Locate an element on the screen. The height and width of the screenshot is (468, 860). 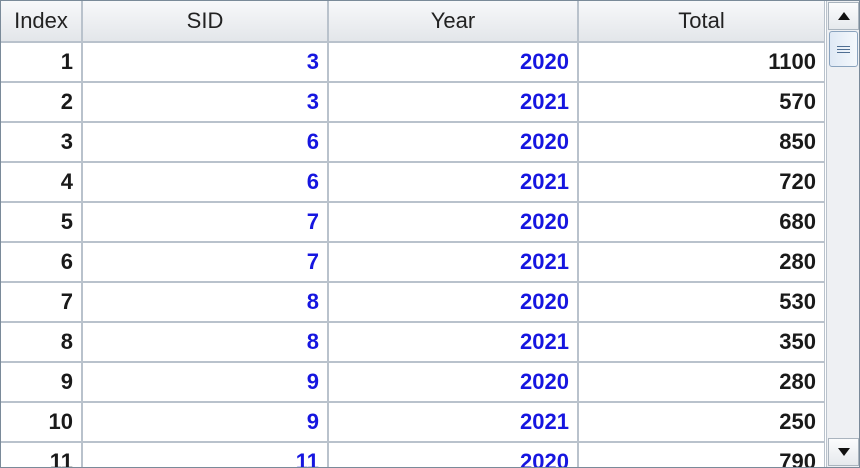
cell-total: 720 is located at coordinates (701, 182).